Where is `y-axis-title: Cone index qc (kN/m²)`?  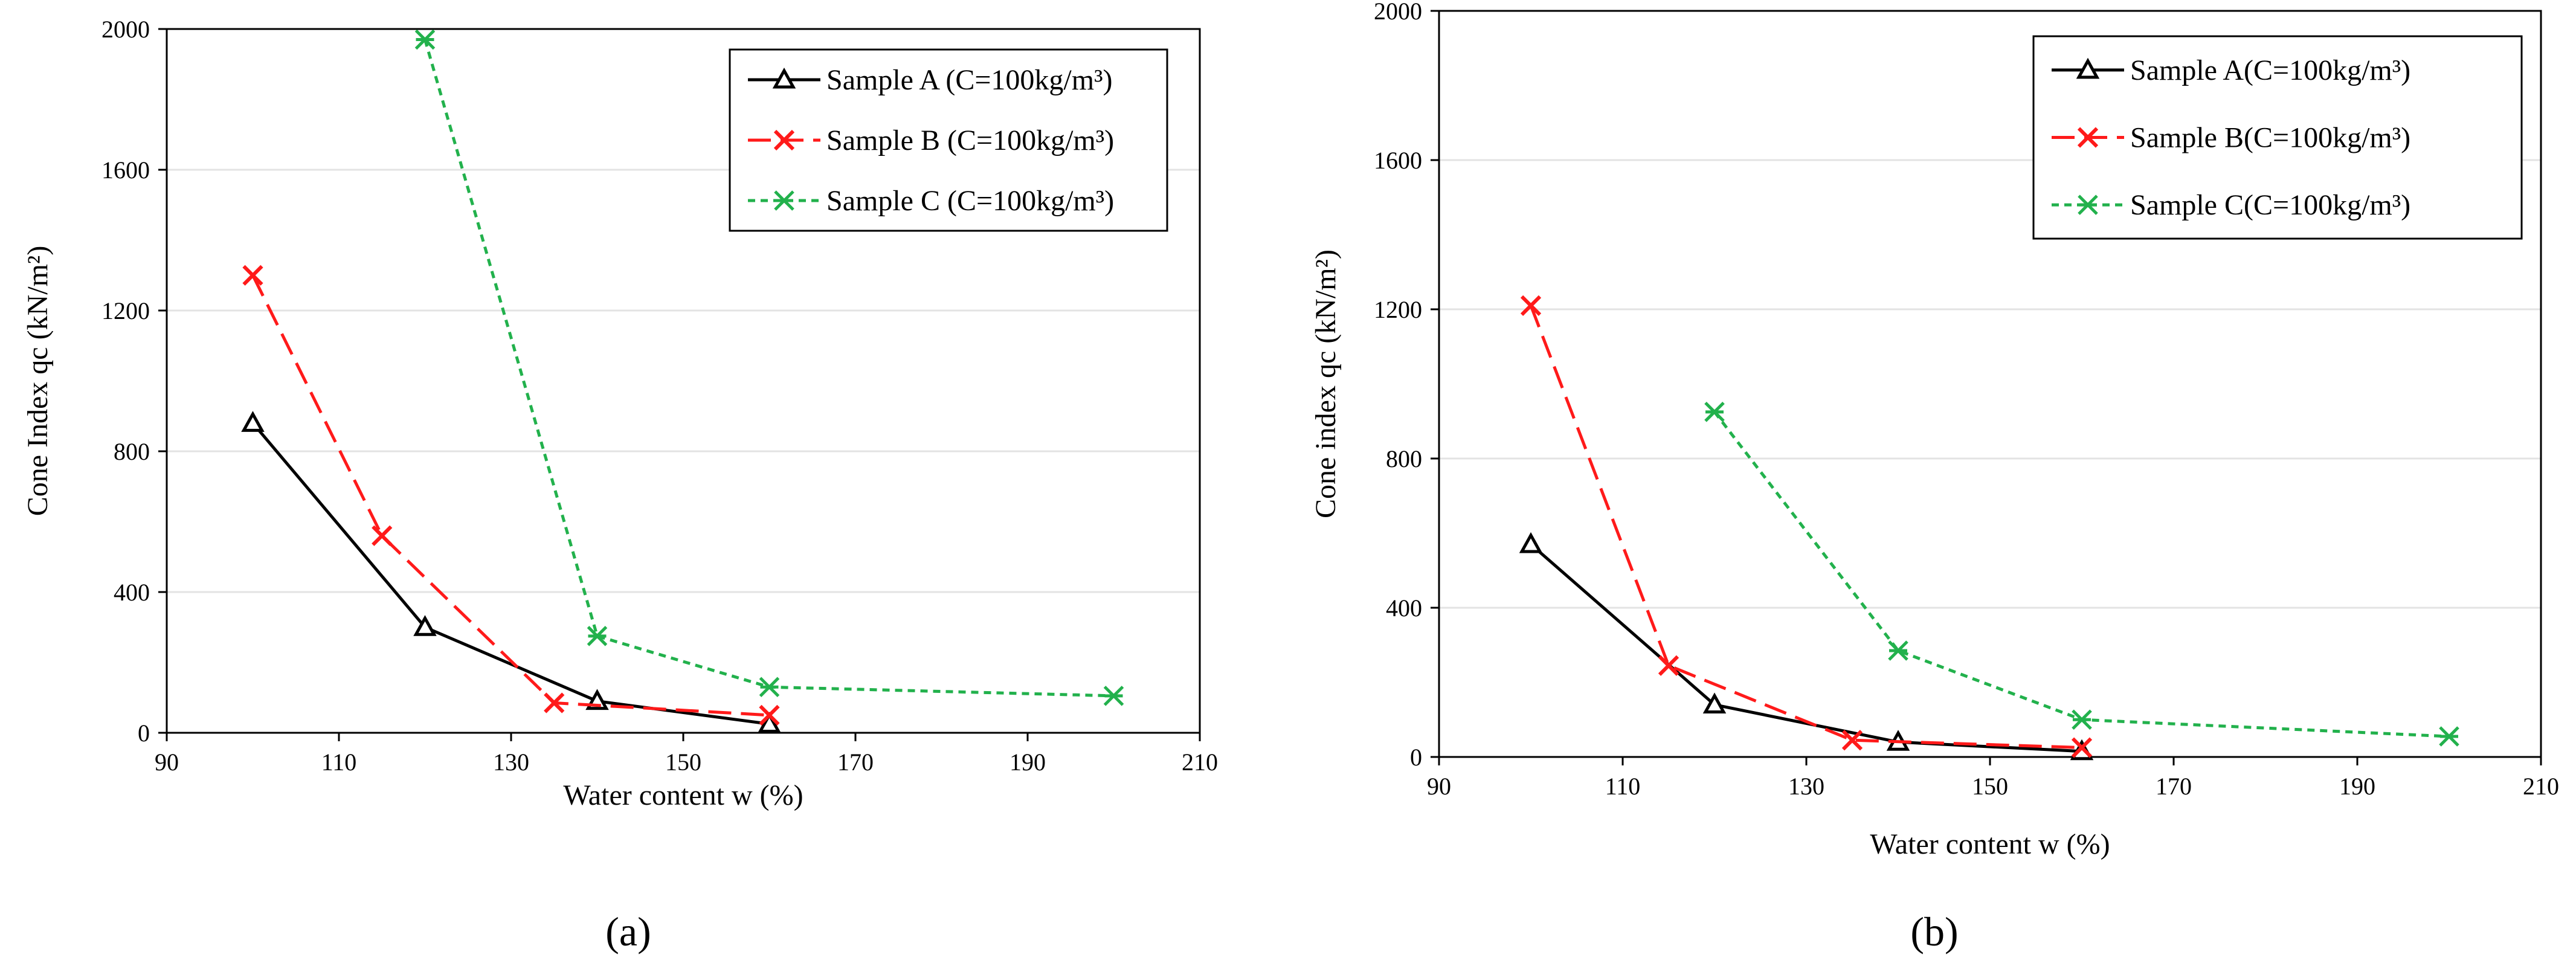 y-axis-title: Cone index qc (kN/m²) is located at coordinates (1326, 383).